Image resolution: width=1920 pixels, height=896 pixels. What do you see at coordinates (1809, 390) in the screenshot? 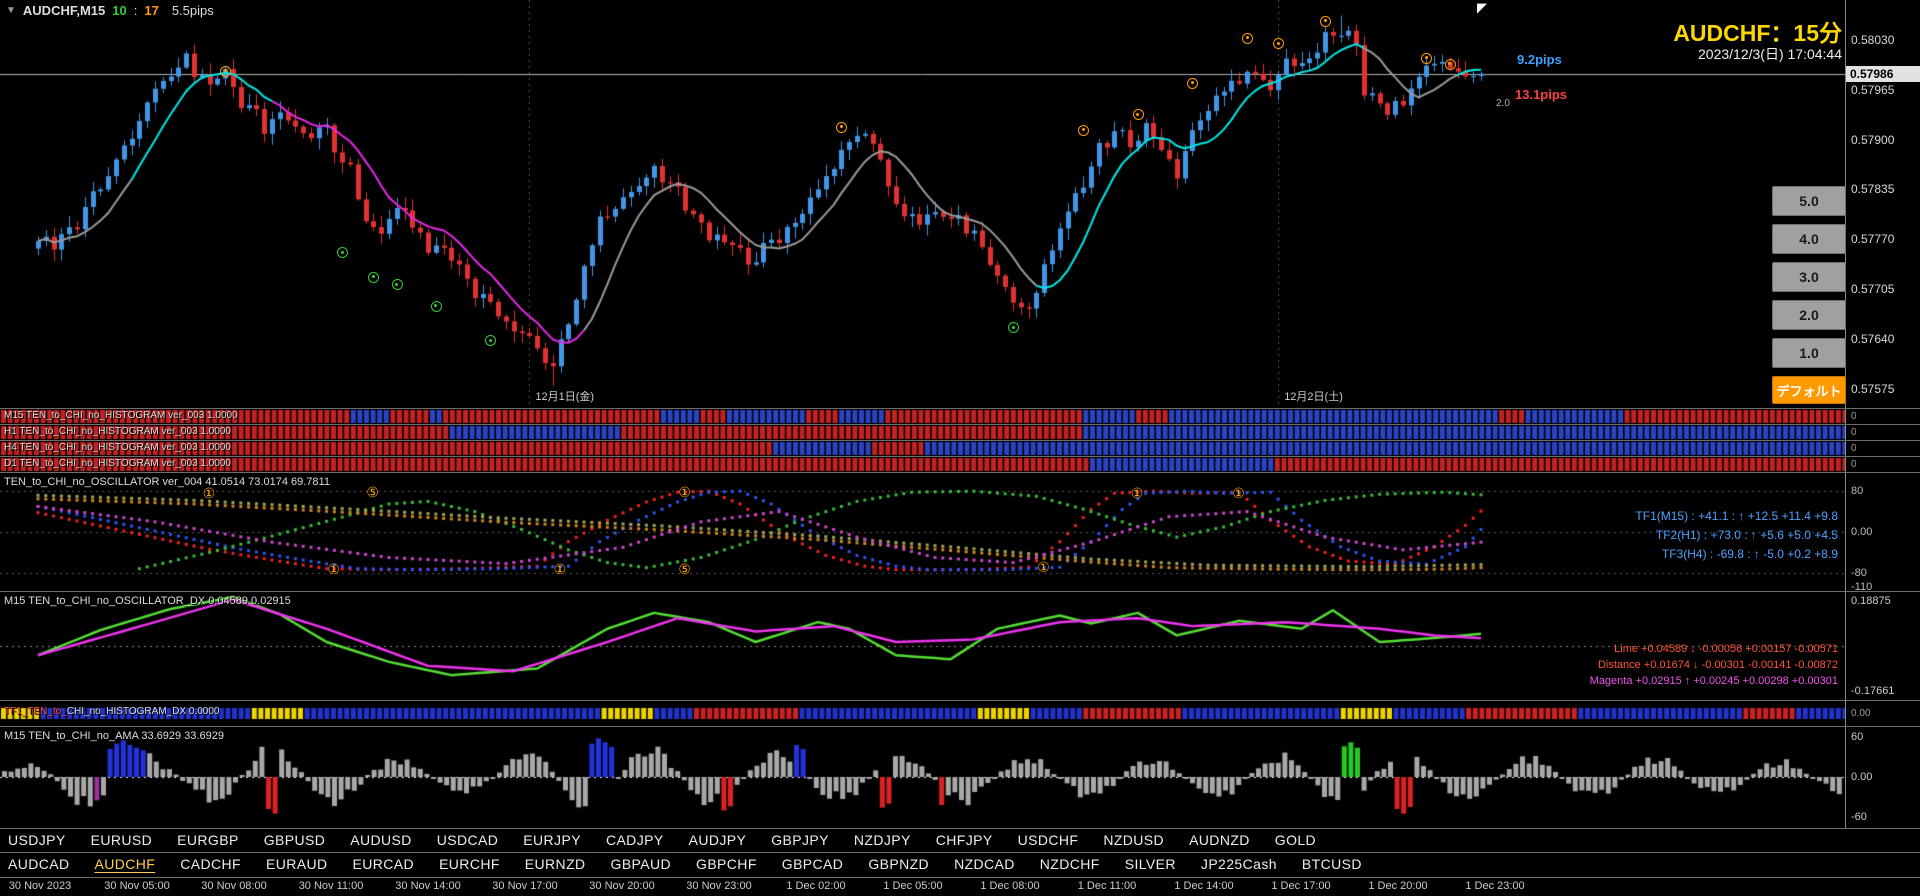
I see `default-button: デフォルト` at bounding box center [1809, 390].